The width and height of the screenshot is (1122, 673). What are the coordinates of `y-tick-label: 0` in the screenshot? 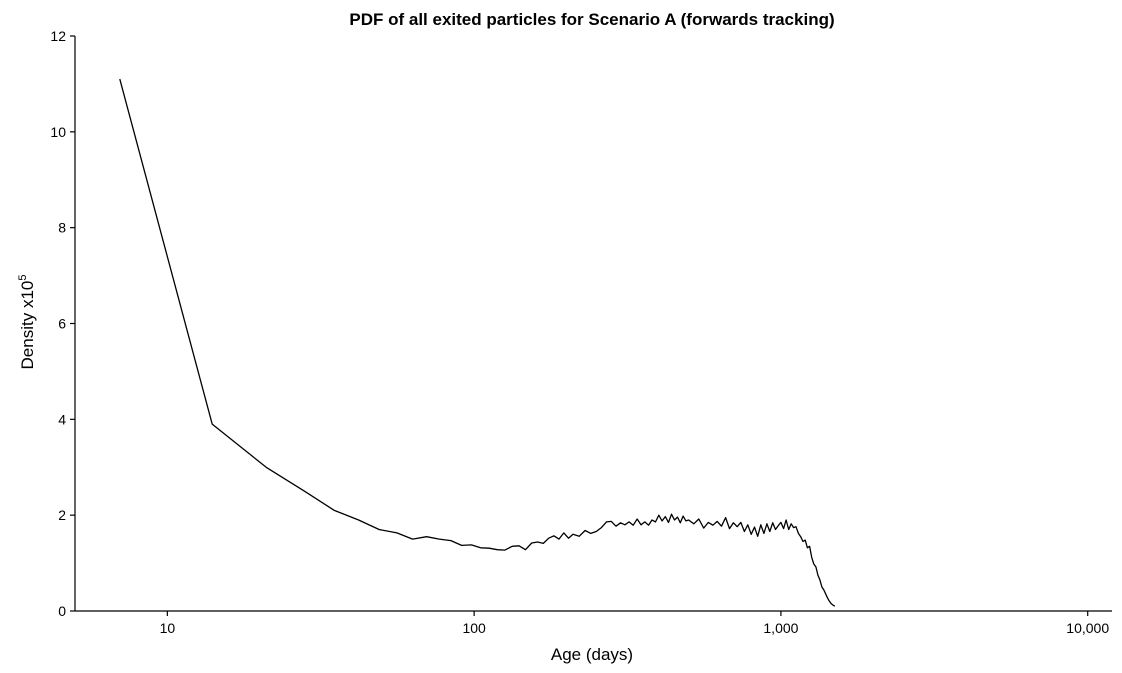 It's located at (62, 611).